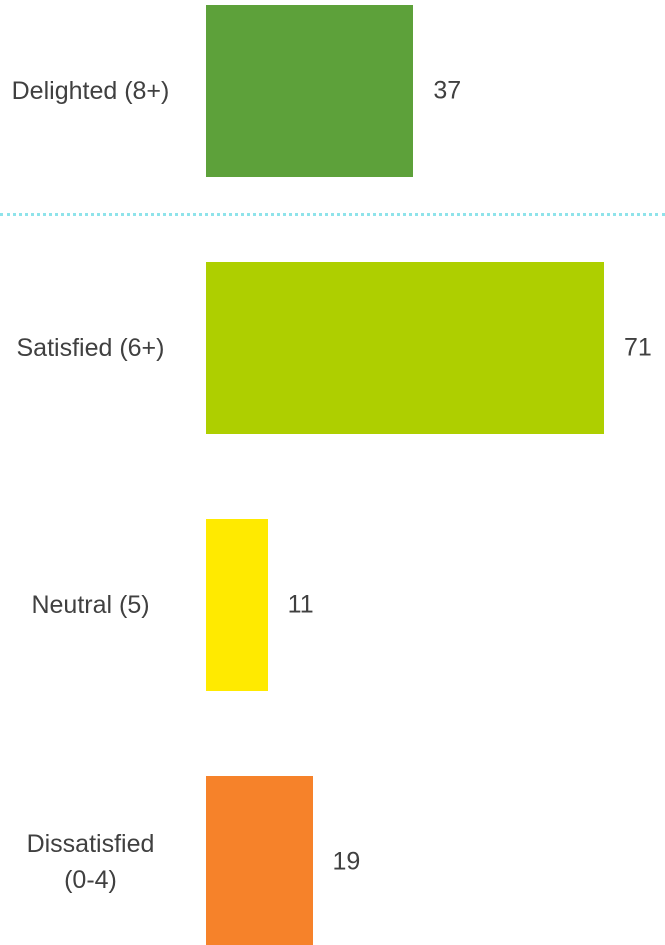 The image size is (665, 945). Describe the element at coordinates (332, 214) in the screenshot. I see `separator` at that location.